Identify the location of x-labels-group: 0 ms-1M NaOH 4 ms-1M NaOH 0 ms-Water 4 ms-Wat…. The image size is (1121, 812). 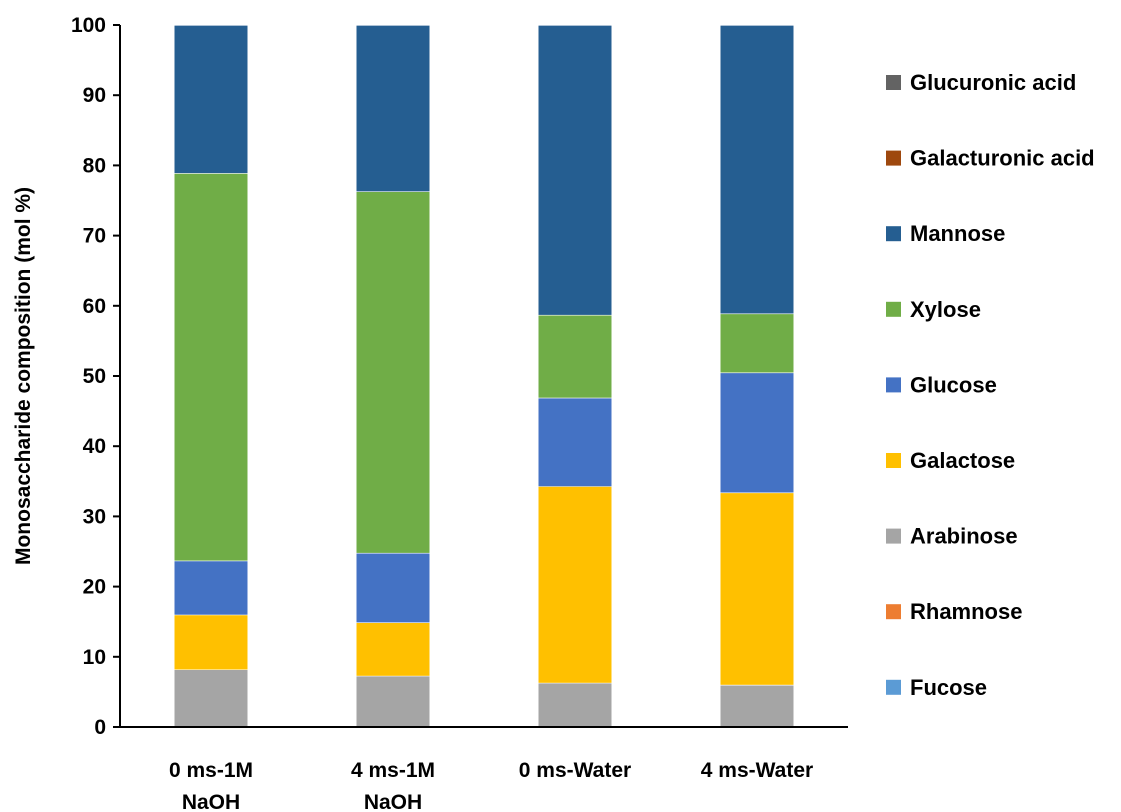
(491, 785).